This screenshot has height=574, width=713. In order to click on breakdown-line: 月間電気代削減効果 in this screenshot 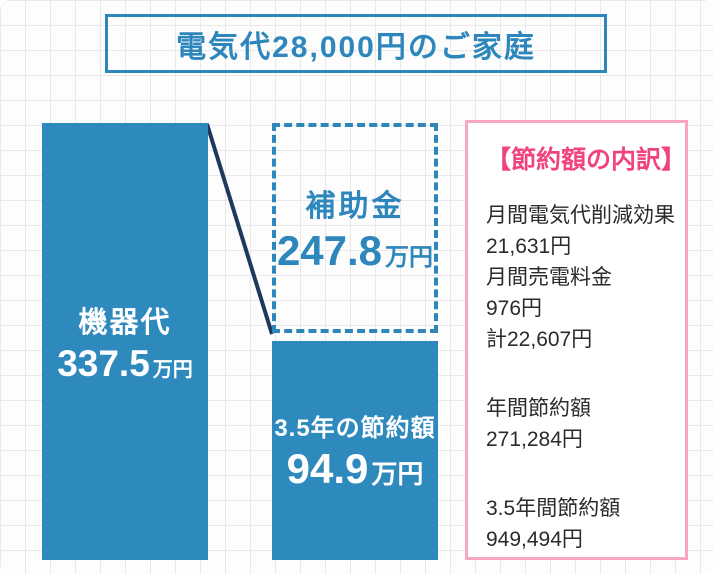, I will do `click(580, 215)`.